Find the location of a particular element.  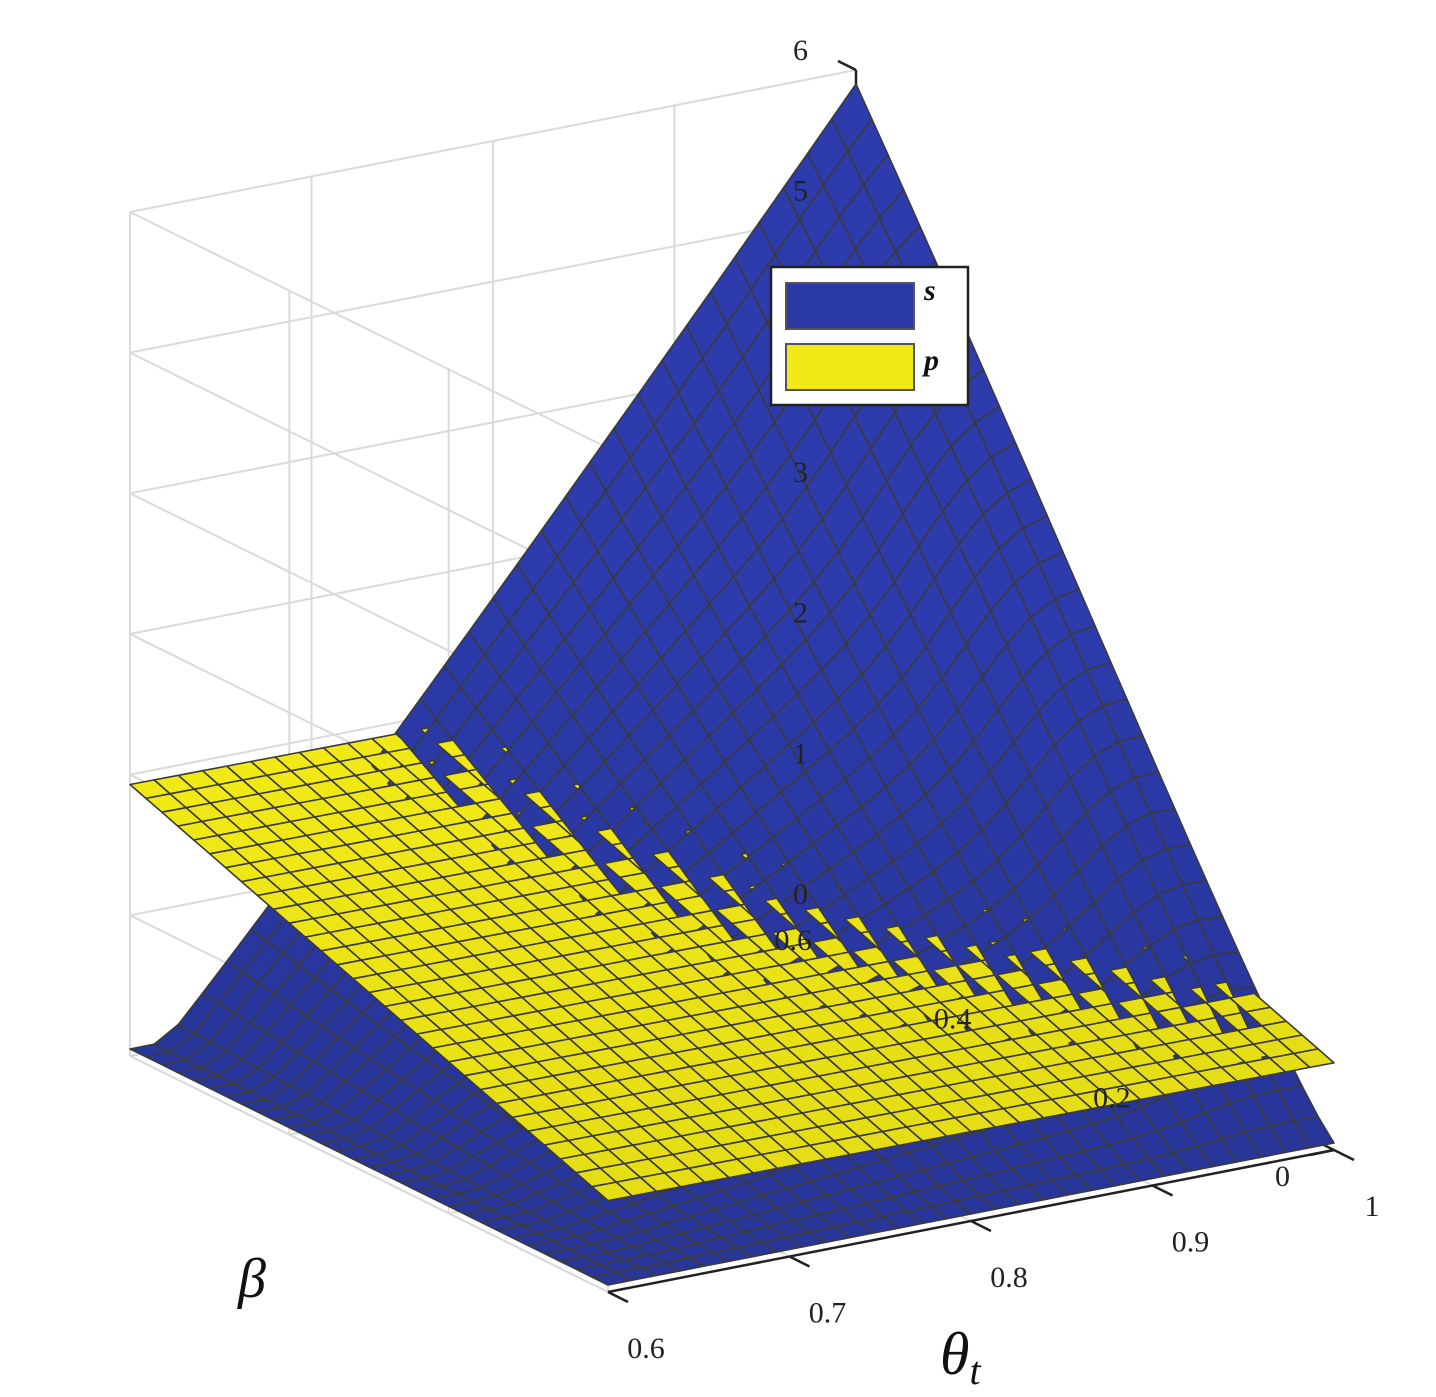

beta-tick-label: 0.2 is located at coordinates (1112, 1097).